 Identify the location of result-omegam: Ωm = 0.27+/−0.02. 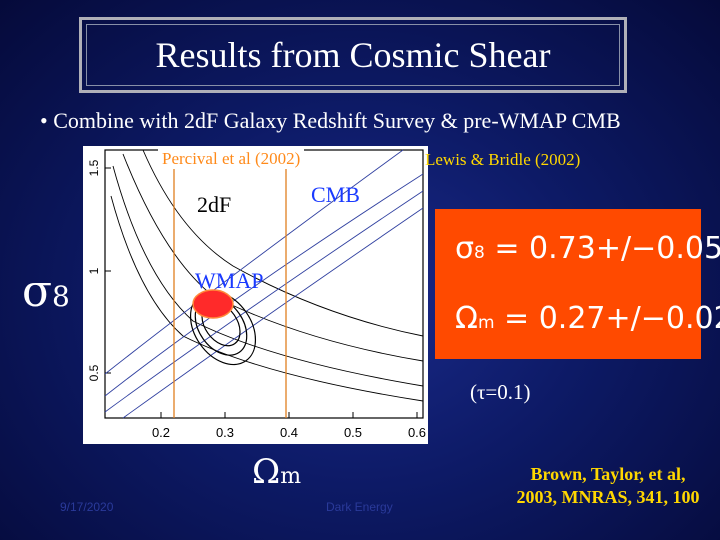
(587, 318).